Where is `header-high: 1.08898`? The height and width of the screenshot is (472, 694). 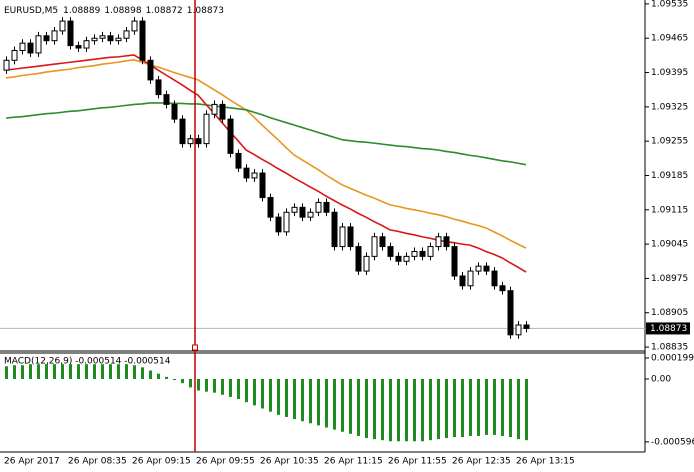
header-high: 1.08898 is located at coordinates (122, 11).